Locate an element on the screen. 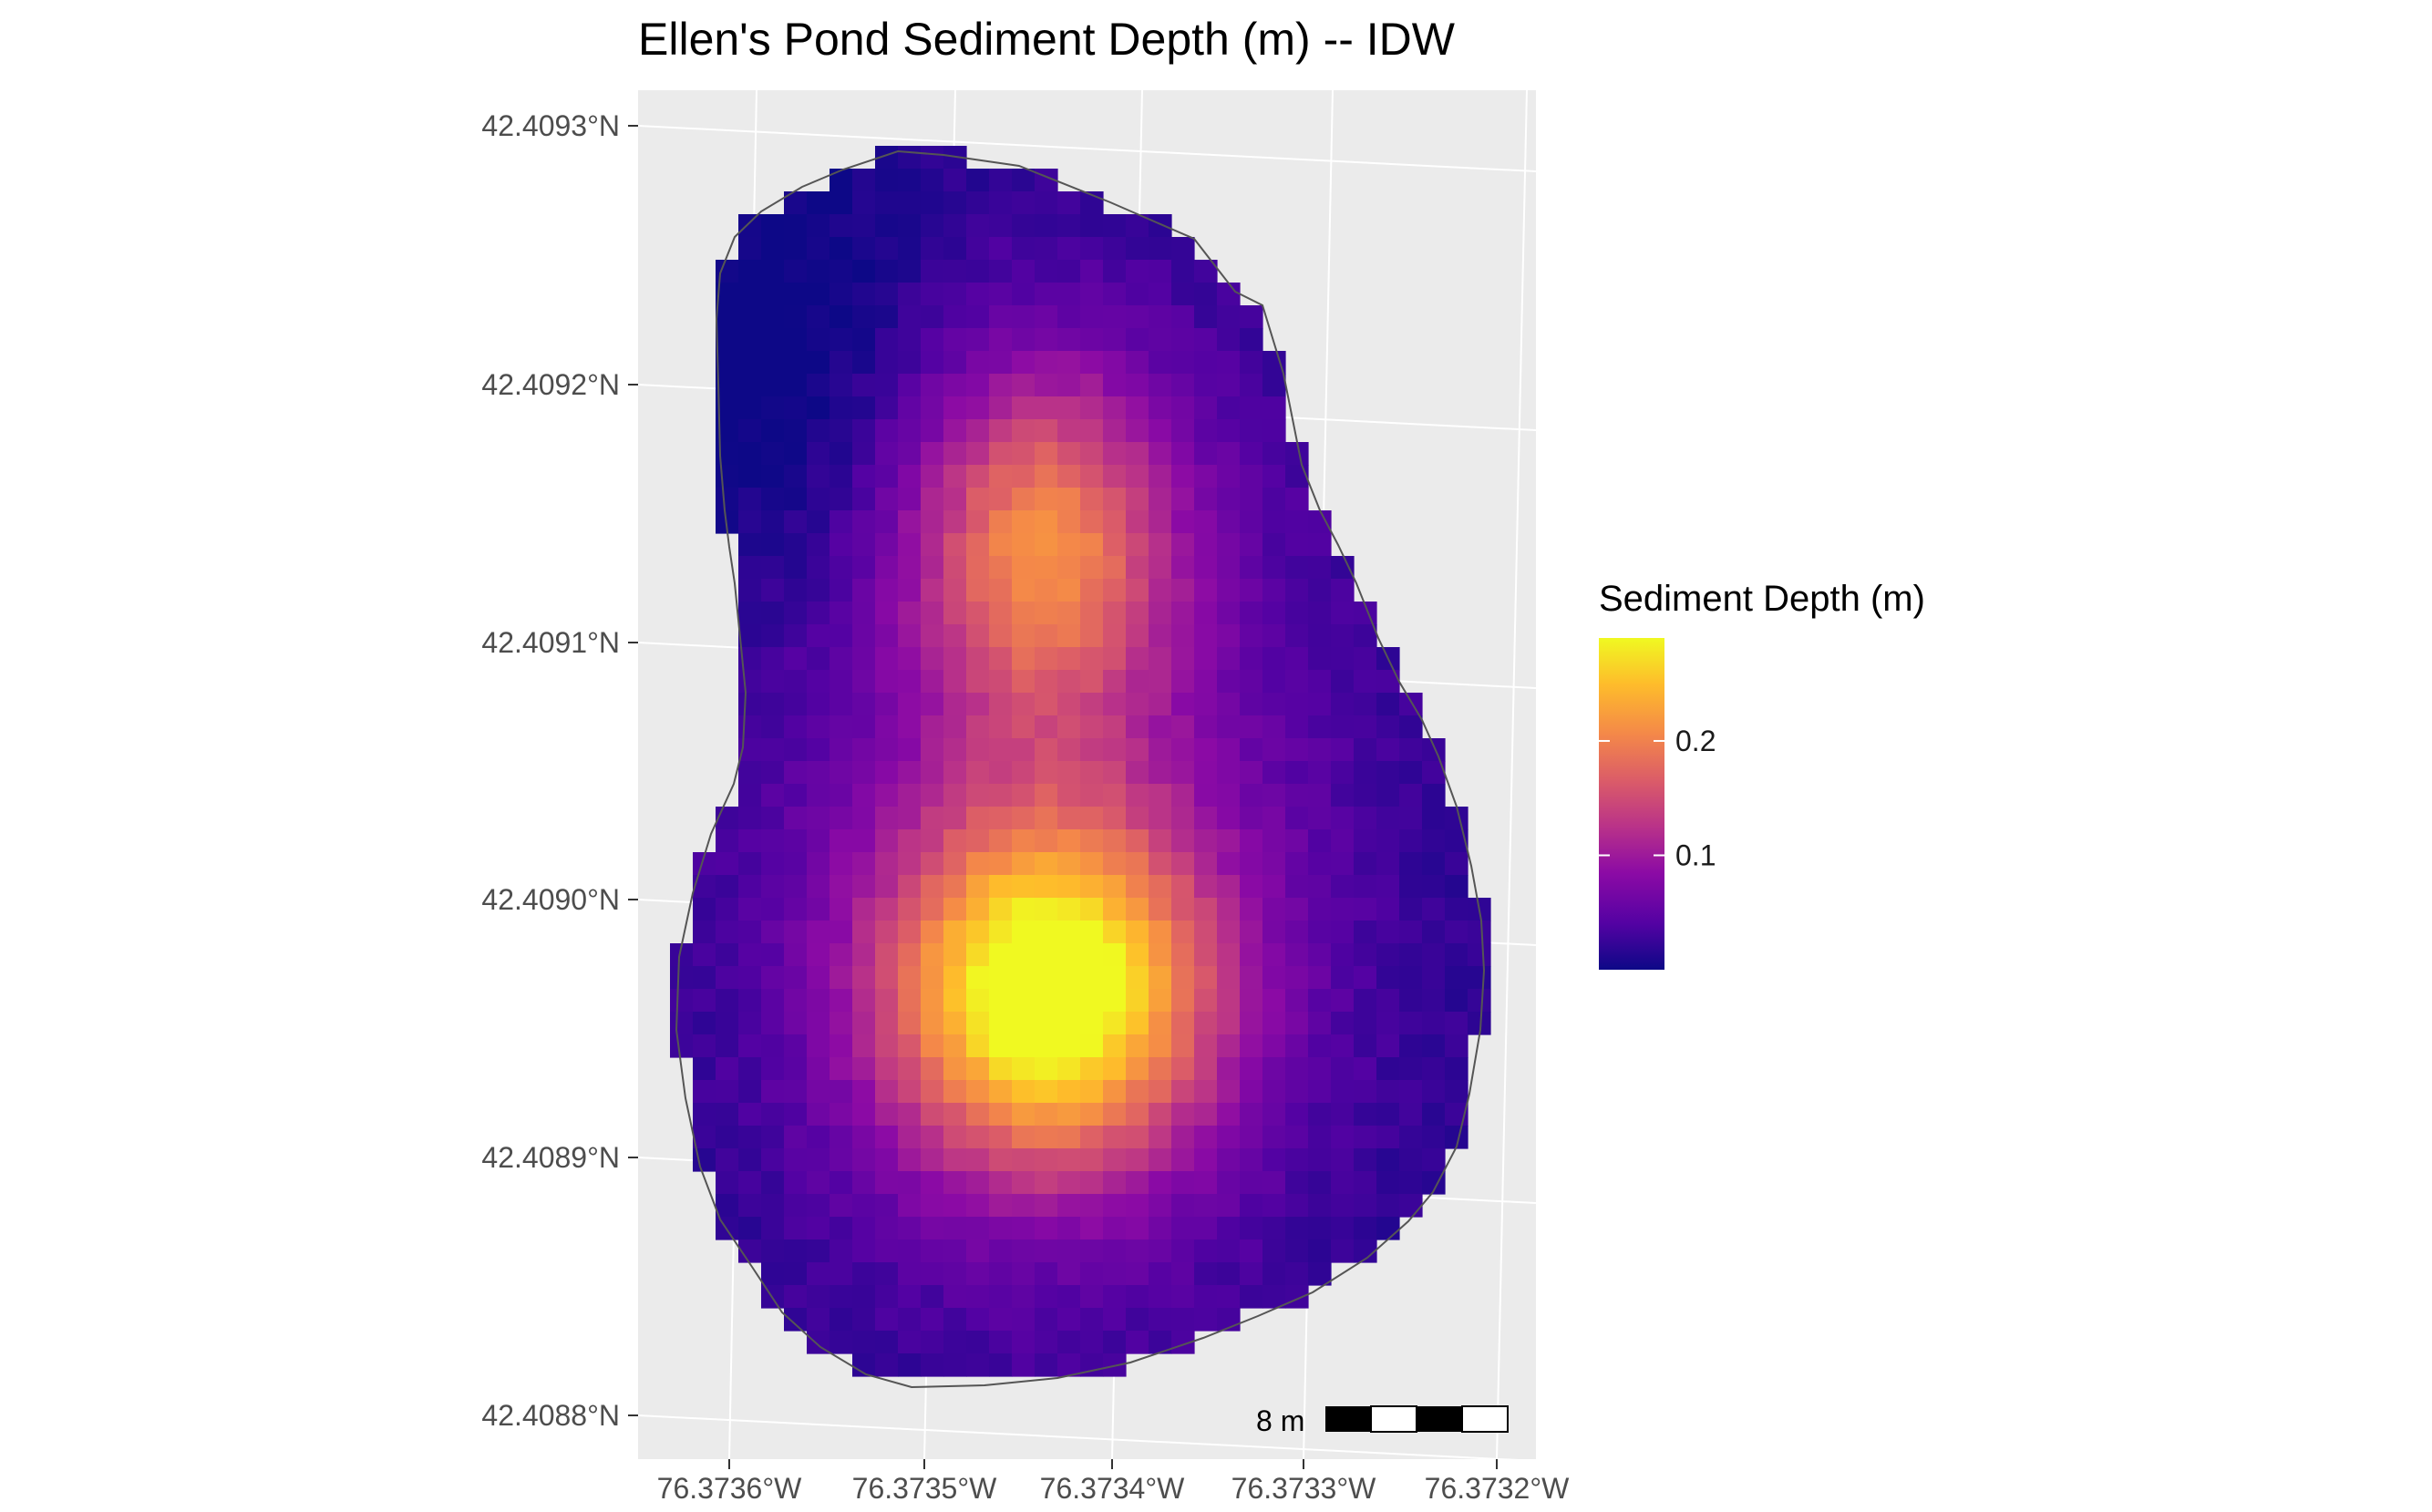 The image size is (2432, 1512). x-tick-label: 76.3735°W is located at coordinates (924, 1488).